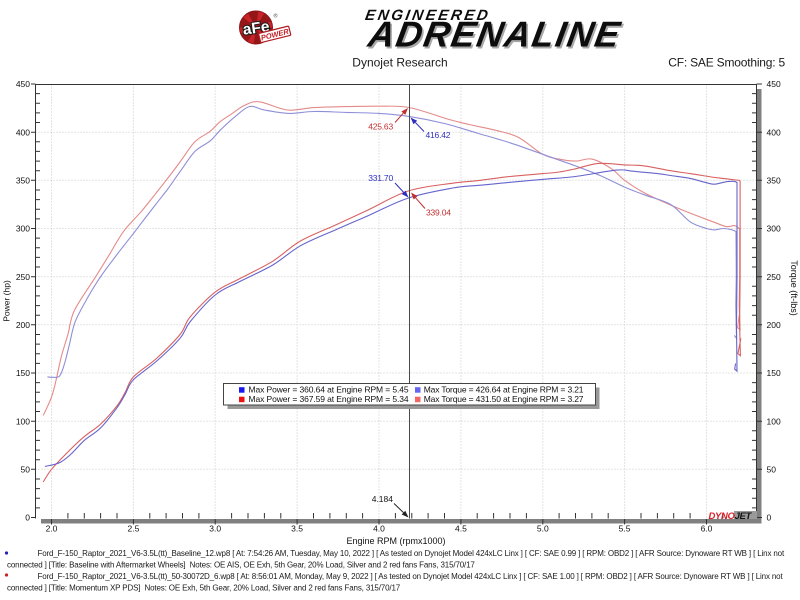 The image size is (800, 600). Describe the element at coordinates (794, 288) in the screenshot. I see `svg-text: Torque (ft-lbs)` at that location.